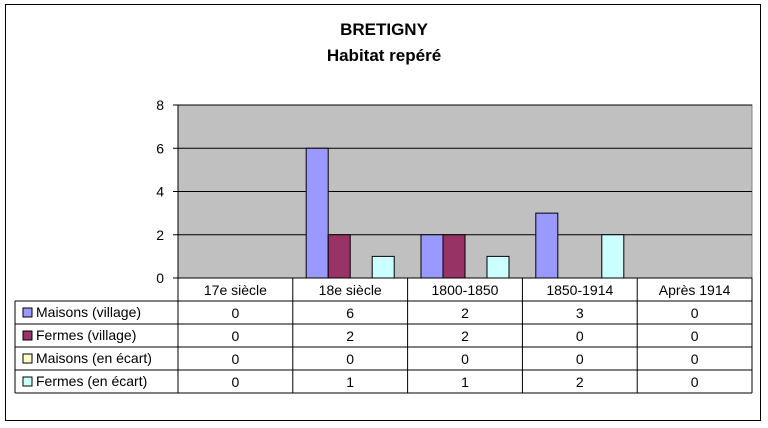  Describe the element at coordinates (160, 278) in the screenshot. I see `y-tick-label-0: 0` at that location.